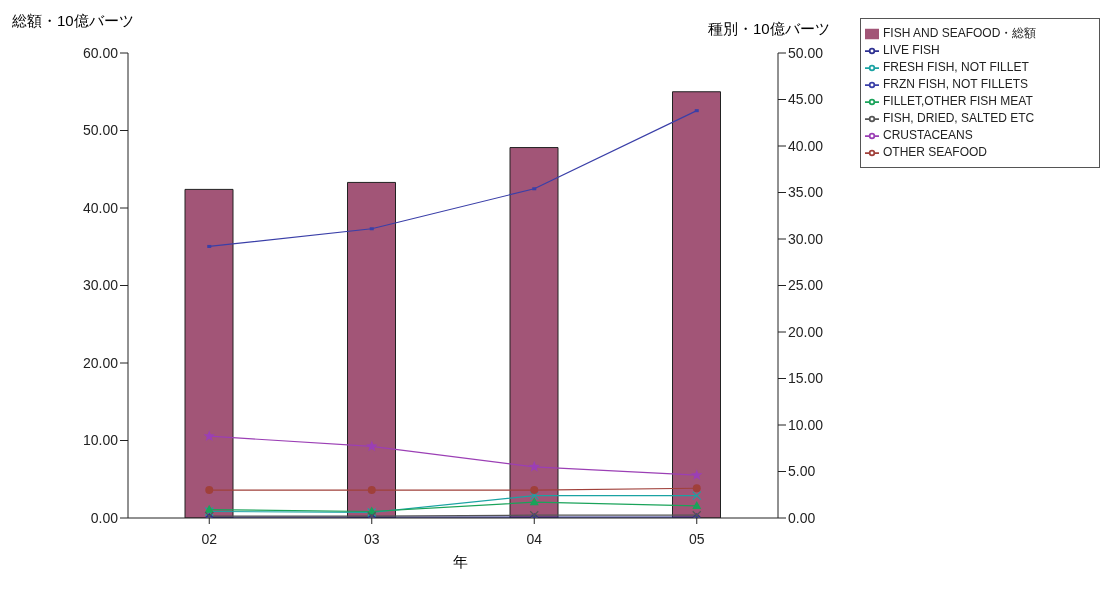 The height and width of the screenshot is (594, 1107). I want to click on y2-tick-label: 45.00, so click(806, 99).